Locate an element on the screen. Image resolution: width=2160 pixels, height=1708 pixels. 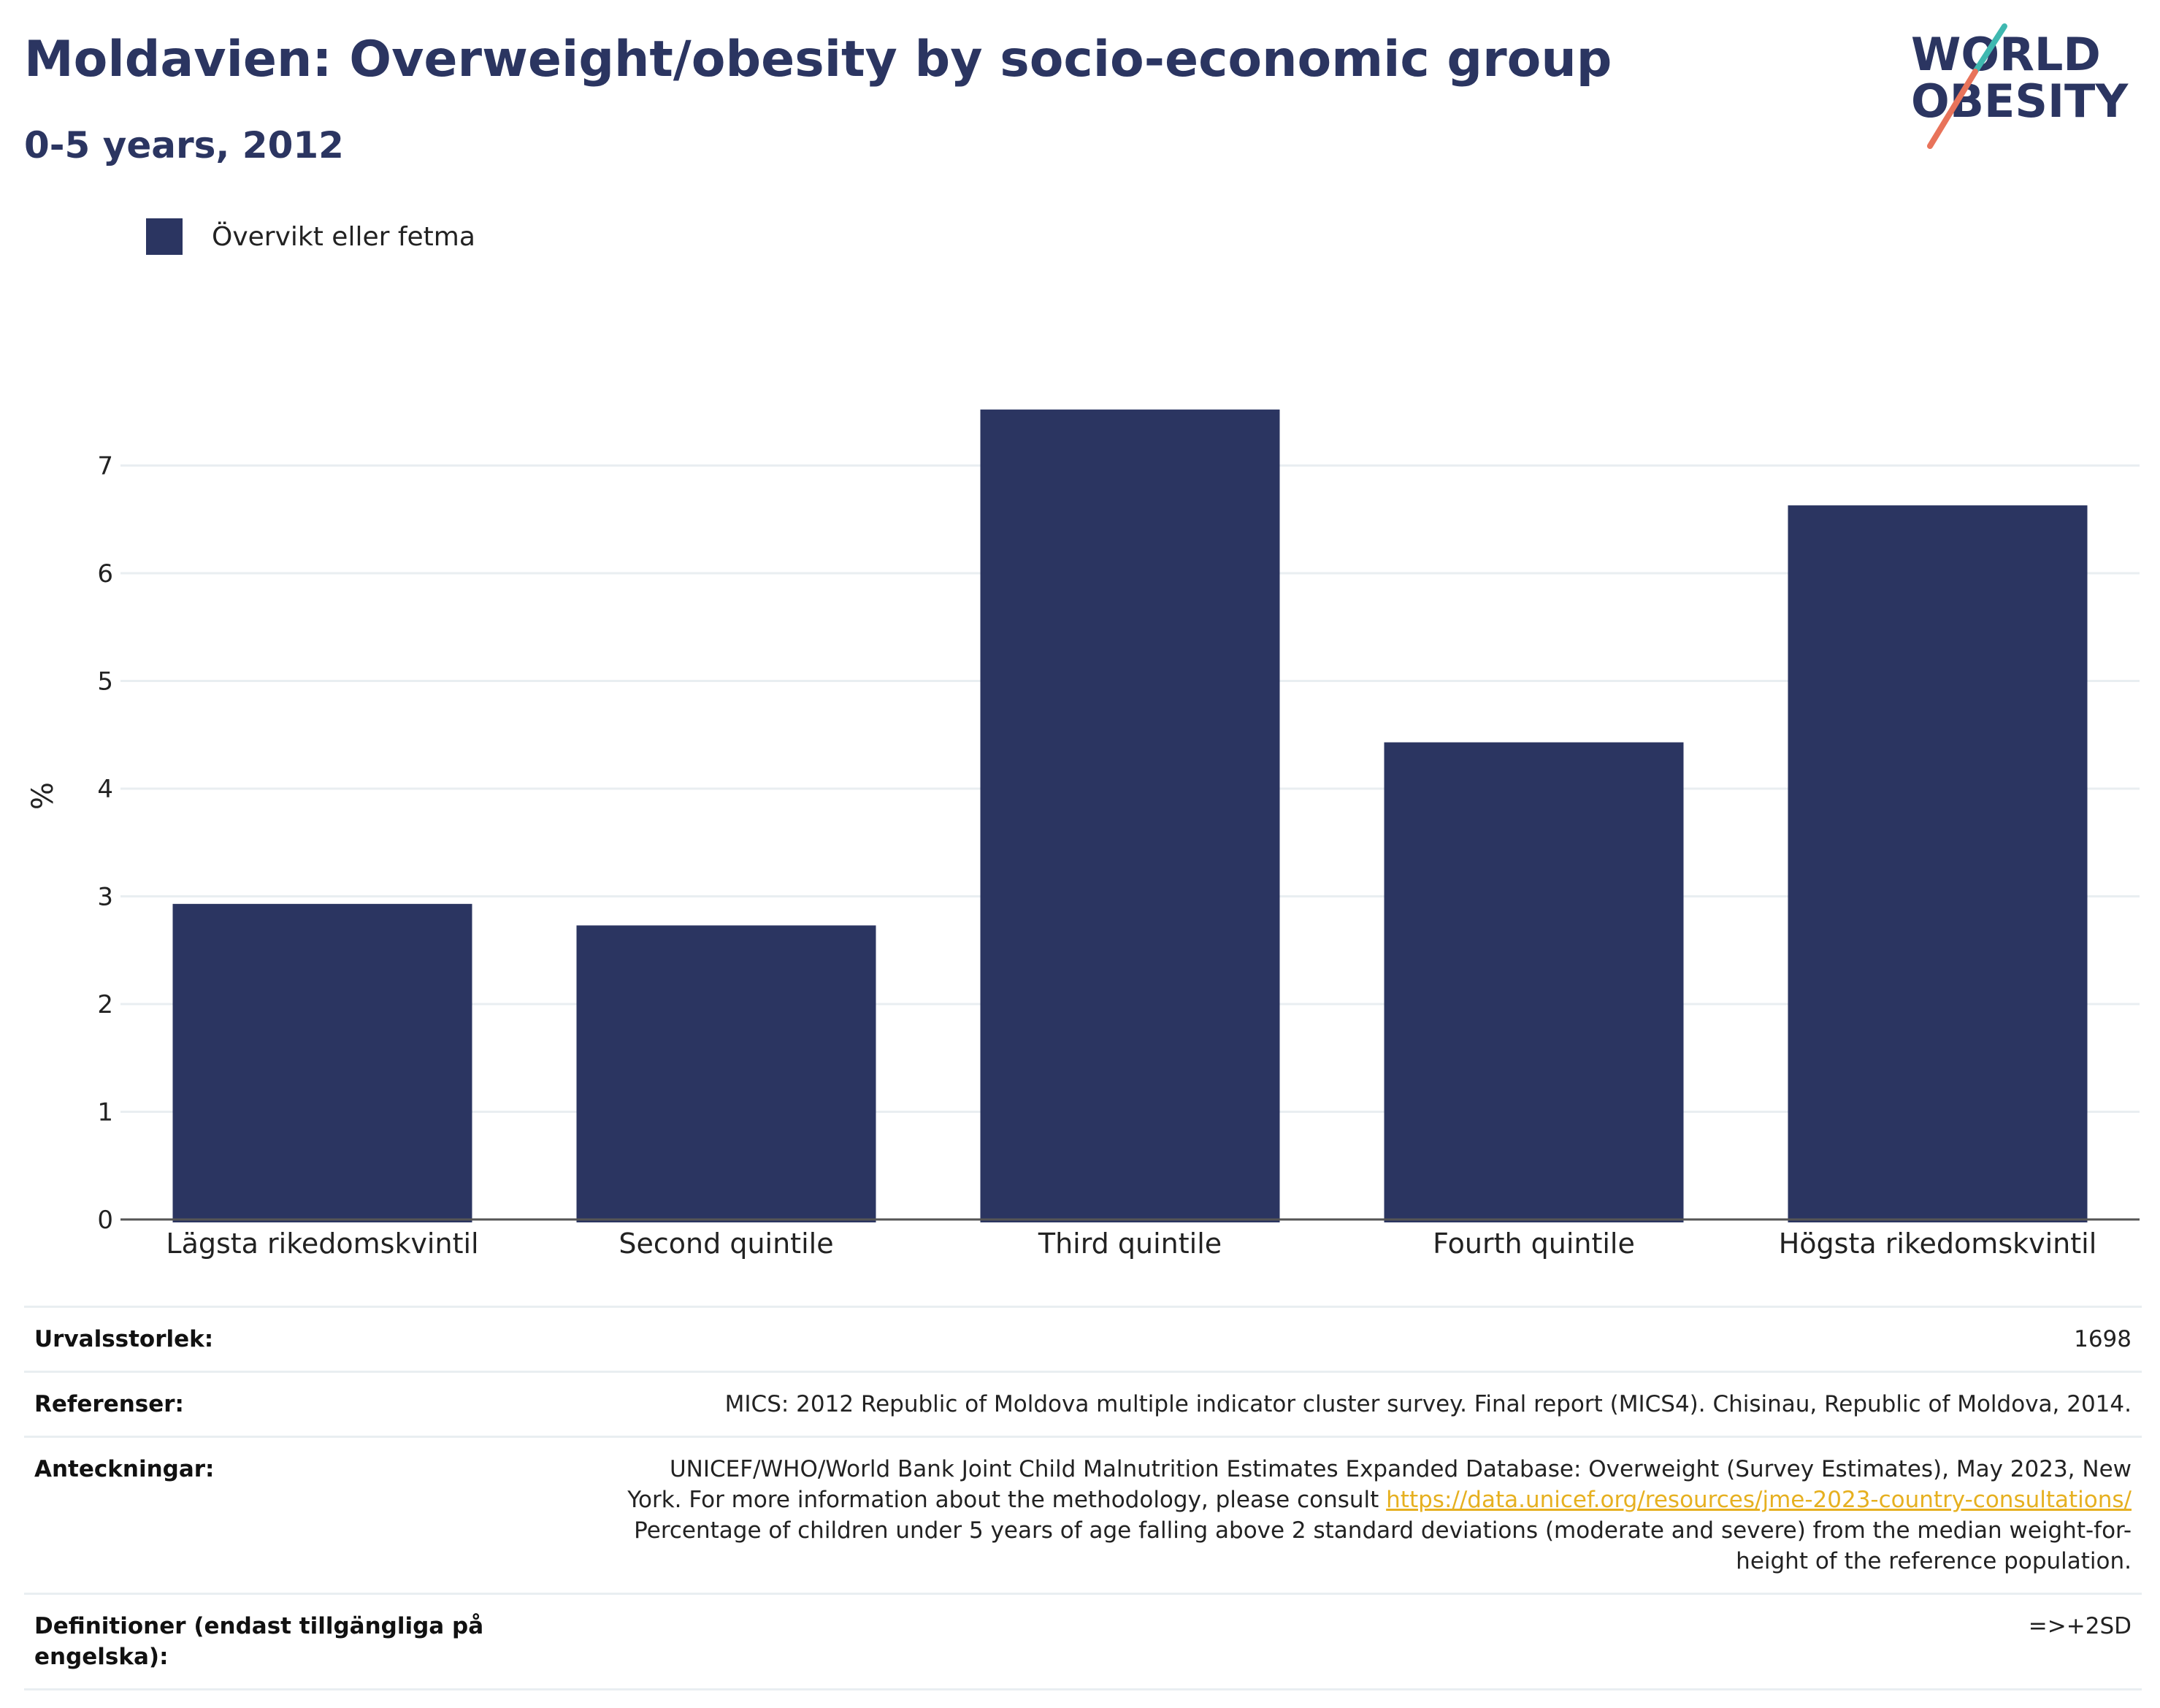
x-tick-label: Lägsta rikedomskvintil is located at coordinates (322, 1244).